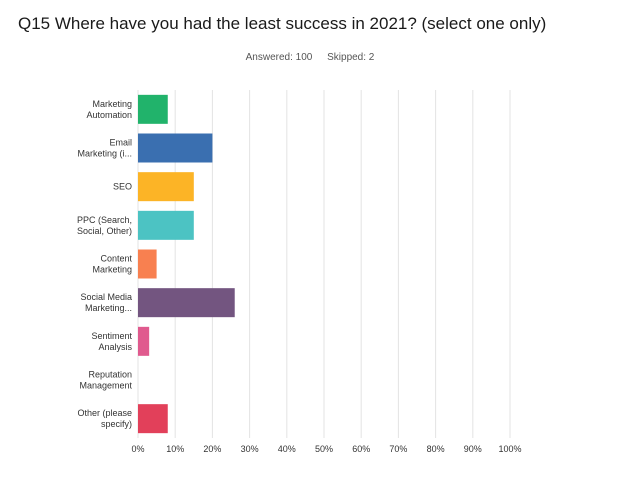 This screenshot has width=620, height=484. Describe the element at coordinates (111, 336) in the screenshot. I see `category-label: Sentiment` at that location.